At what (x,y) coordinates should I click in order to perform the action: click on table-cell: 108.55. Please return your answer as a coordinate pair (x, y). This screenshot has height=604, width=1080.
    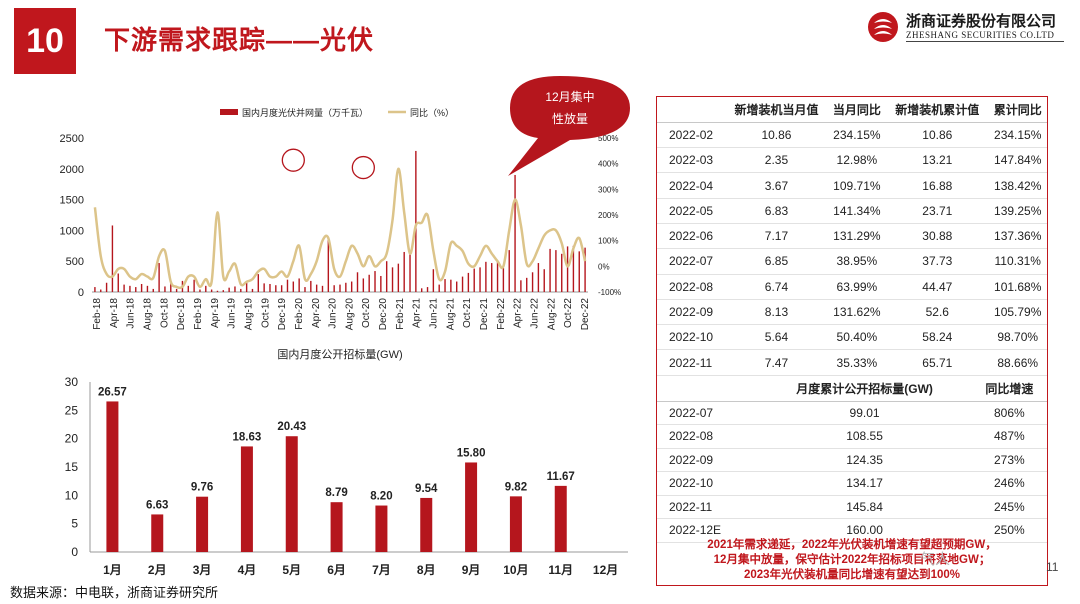
    Looking at the image, I should click on (864, 436).